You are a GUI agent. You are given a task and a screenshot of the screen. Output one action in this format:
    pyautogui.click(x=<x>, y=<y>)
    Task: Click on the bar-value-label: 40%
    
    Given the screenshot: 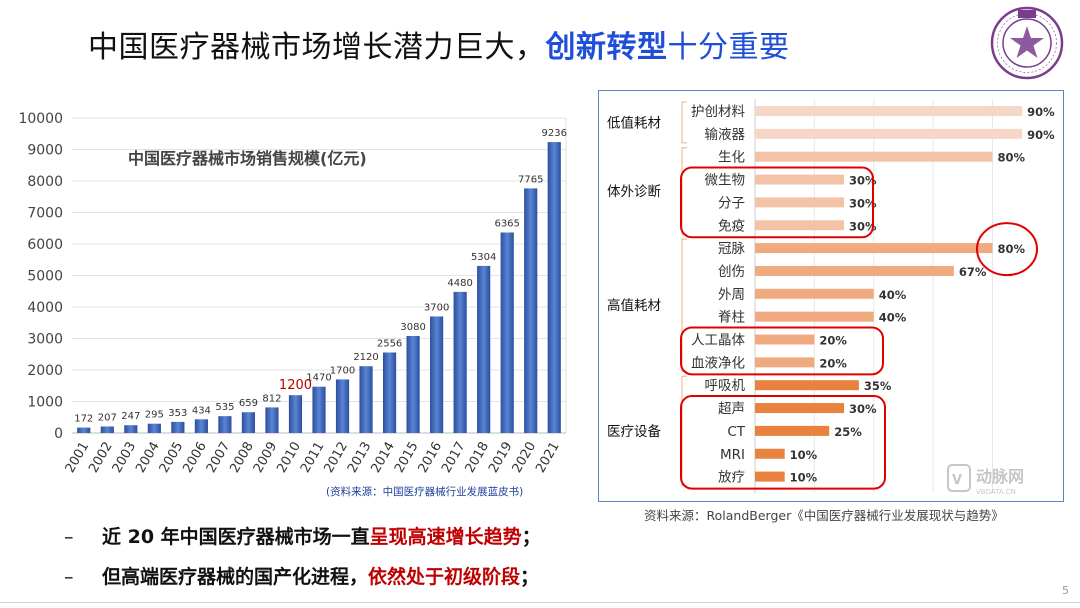 What is the action you would take?
    pyautogui.click(x=893, y=295)
    